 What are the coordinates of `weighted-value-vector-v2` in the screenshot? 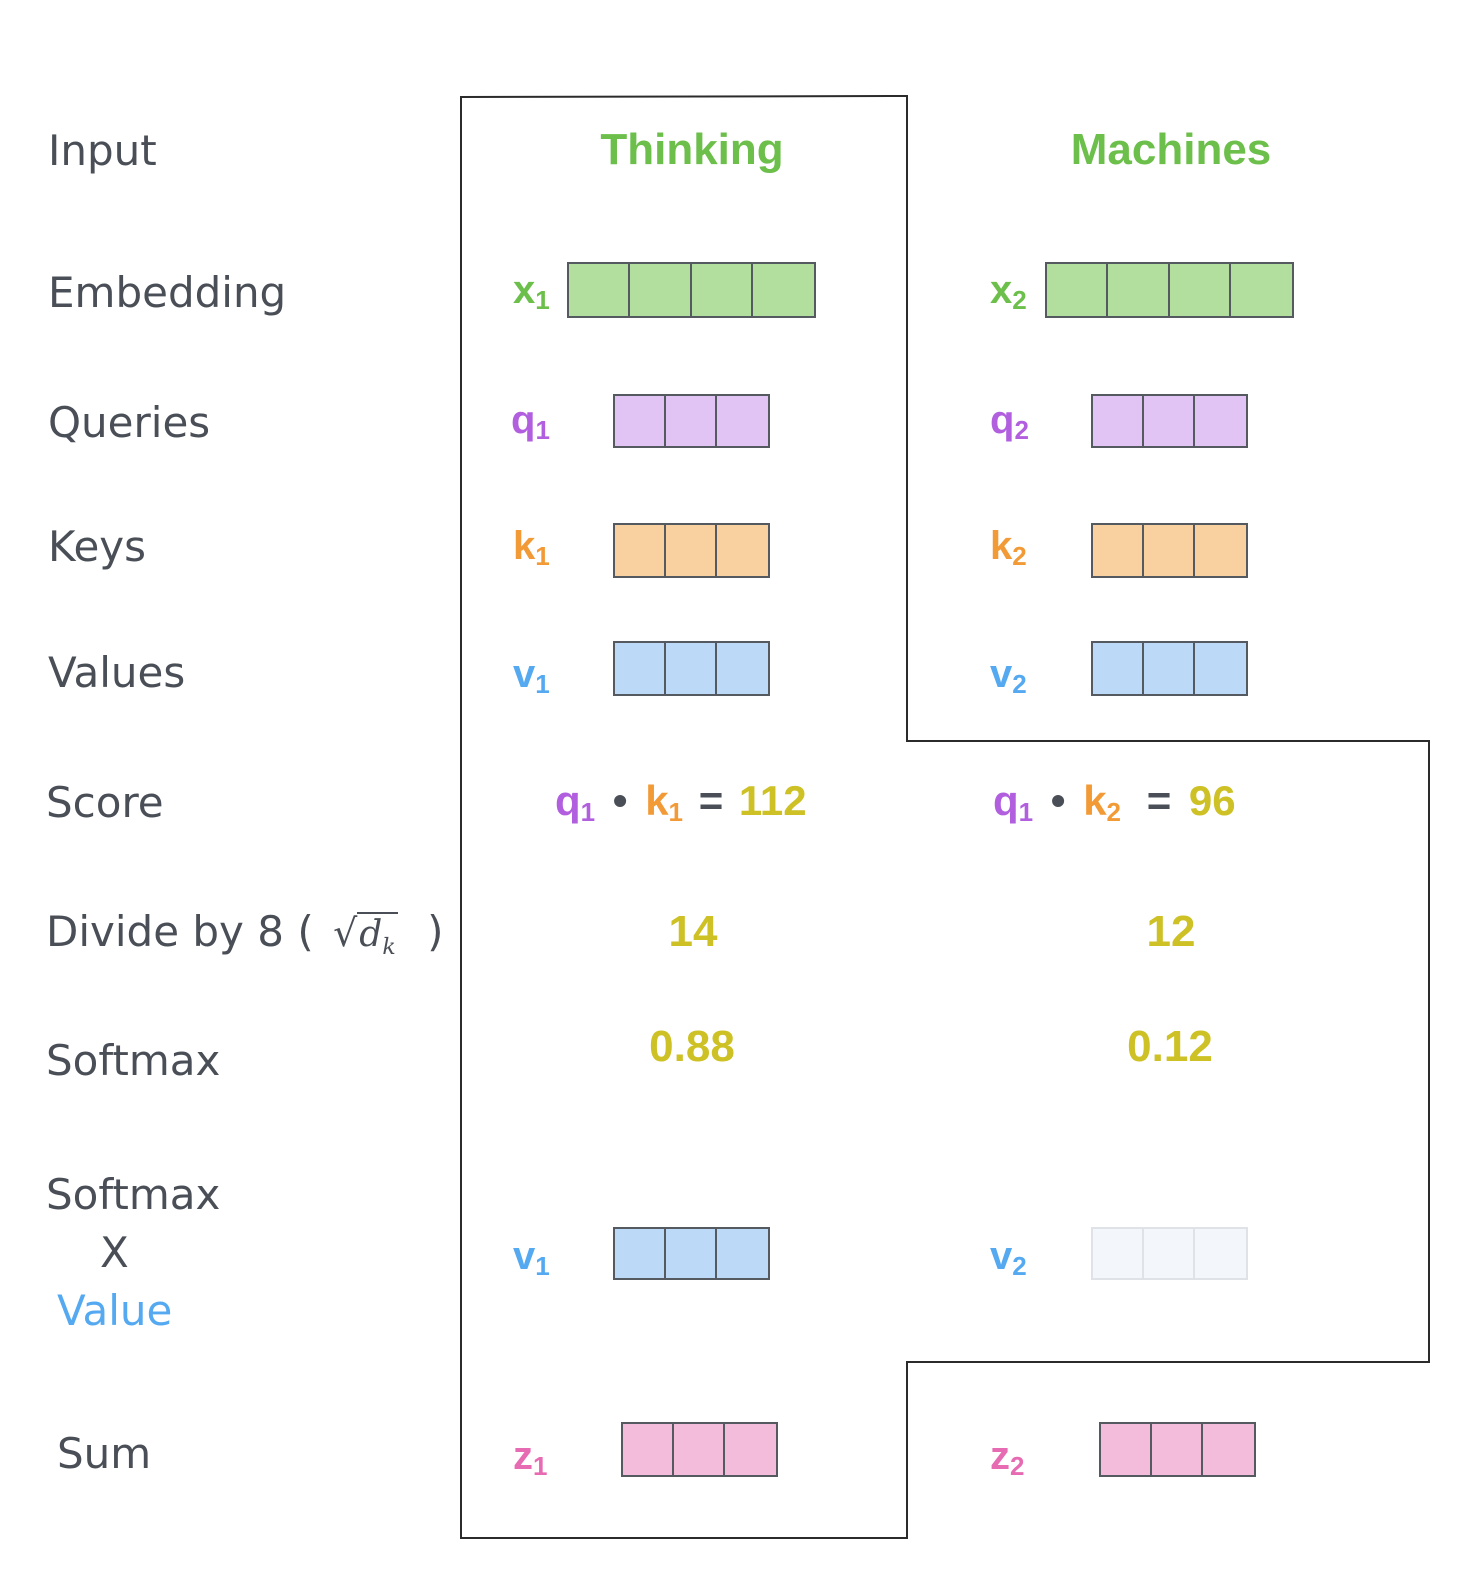 It's located at (1169, 1253).